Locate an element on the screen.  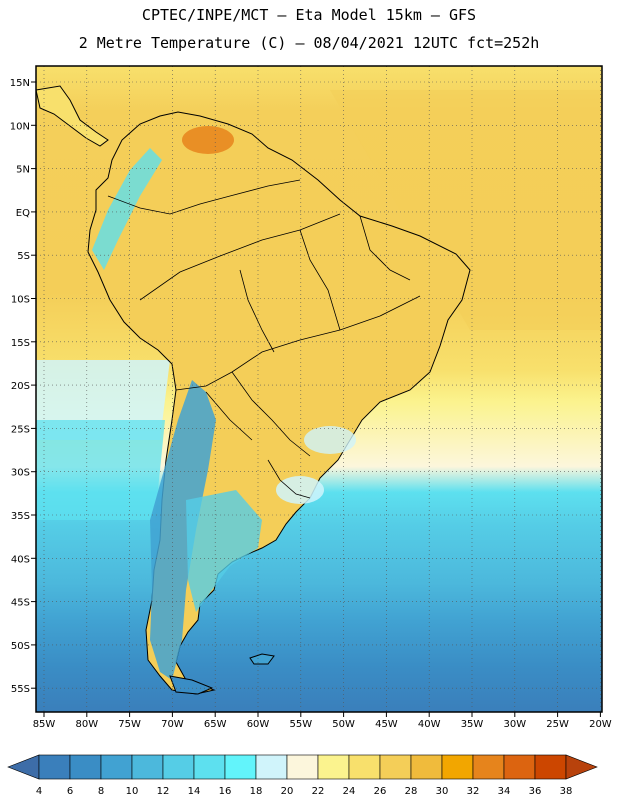
lon-tick-label: 75W is located at coordinates (129, 724).